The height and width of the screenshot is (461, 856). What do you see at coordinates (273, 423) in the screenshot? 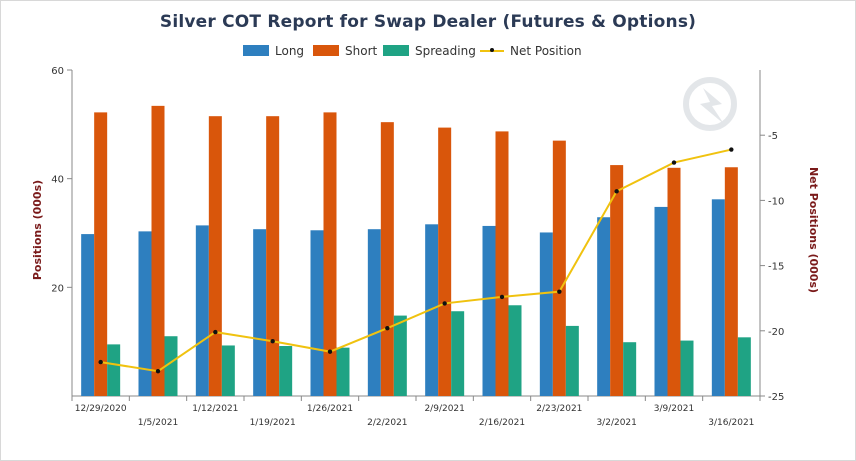
I see `x-tick-label: 1/19/2021` at bounding box center [273, 423].